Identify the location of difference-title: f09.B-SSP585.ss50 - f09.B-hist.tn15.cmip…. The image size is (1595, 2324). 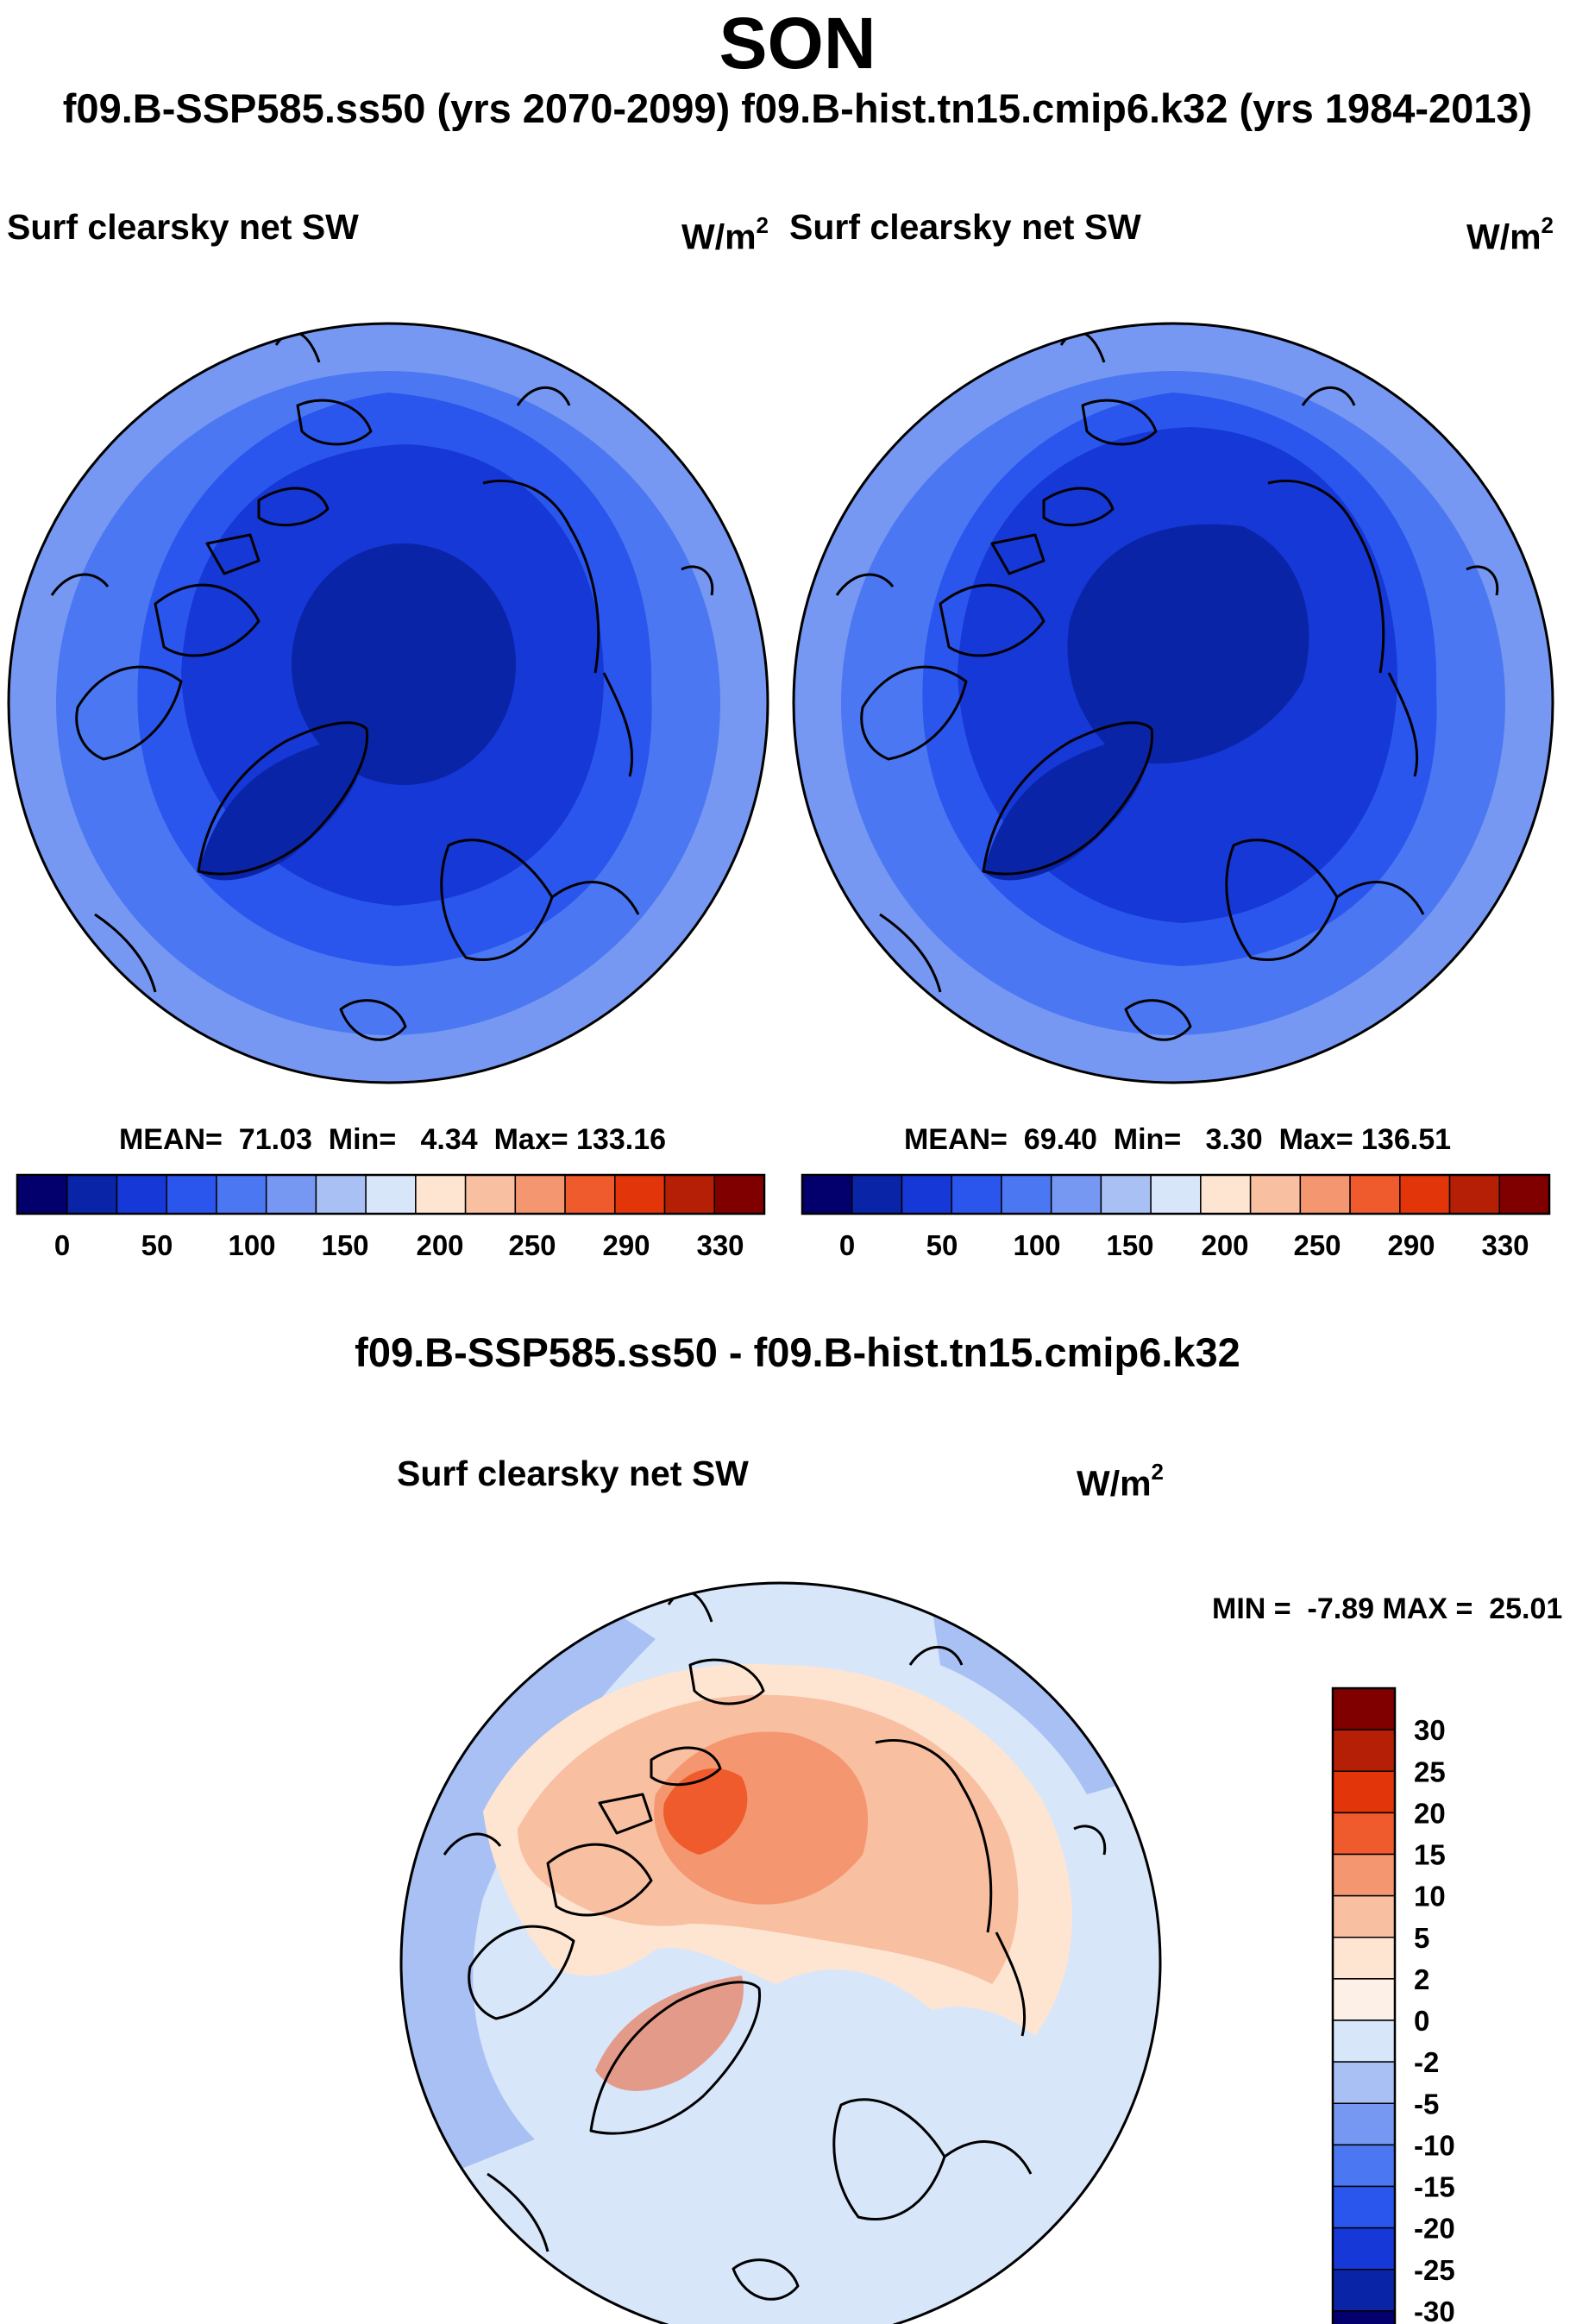
(797, 1352).